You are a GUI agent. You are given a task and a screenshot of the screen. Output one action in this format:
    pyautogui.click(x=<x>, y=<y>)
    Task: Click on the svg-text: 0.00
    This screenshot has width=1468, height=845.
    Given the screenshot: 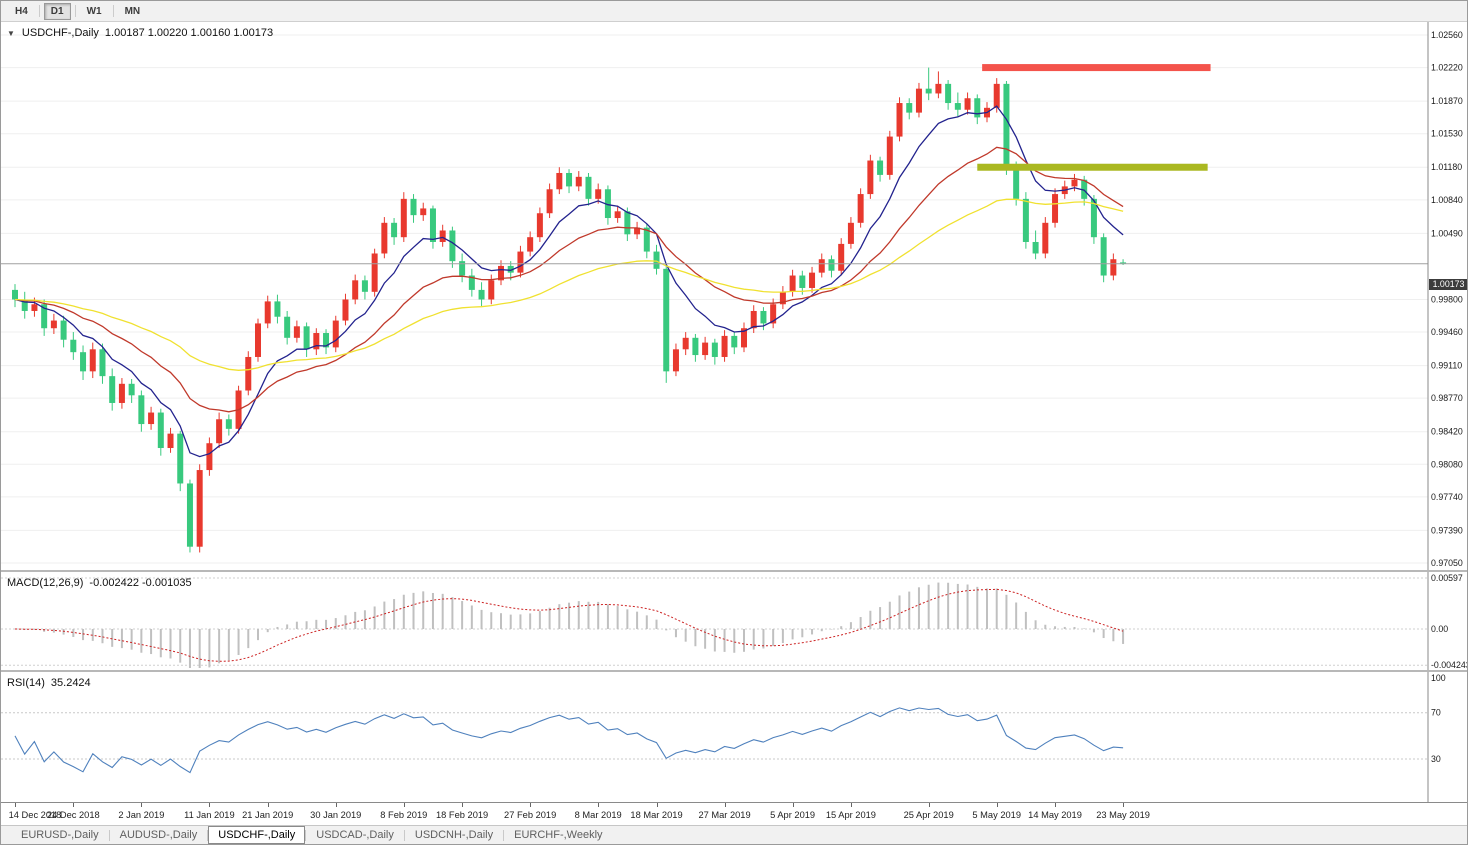 What is the action you would take?
    pyautogui.click(x=1439, y=629)
    